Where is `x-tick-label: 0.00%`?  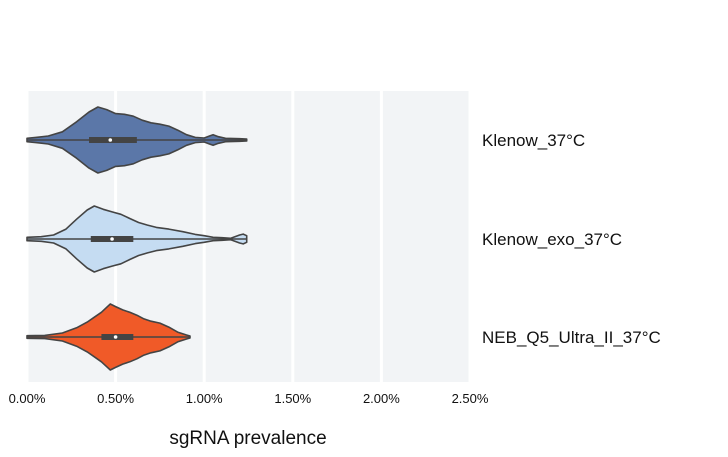
x-tick-label: 0.00% is located at coordinates (27, 398).